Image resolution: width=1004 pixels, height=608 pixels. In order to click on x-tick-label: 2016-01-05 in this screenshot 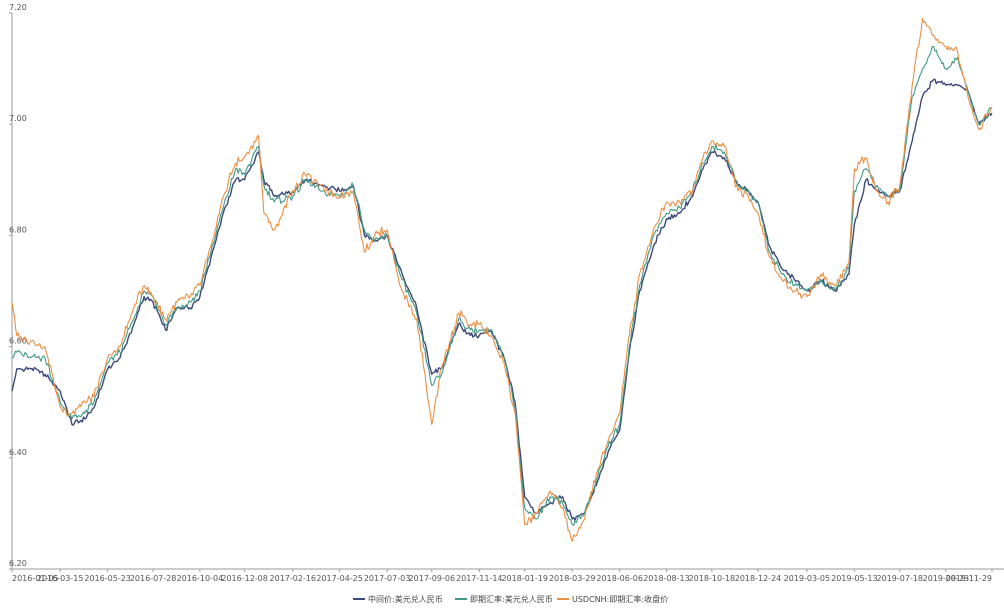, I will do `click(35, 578)`.